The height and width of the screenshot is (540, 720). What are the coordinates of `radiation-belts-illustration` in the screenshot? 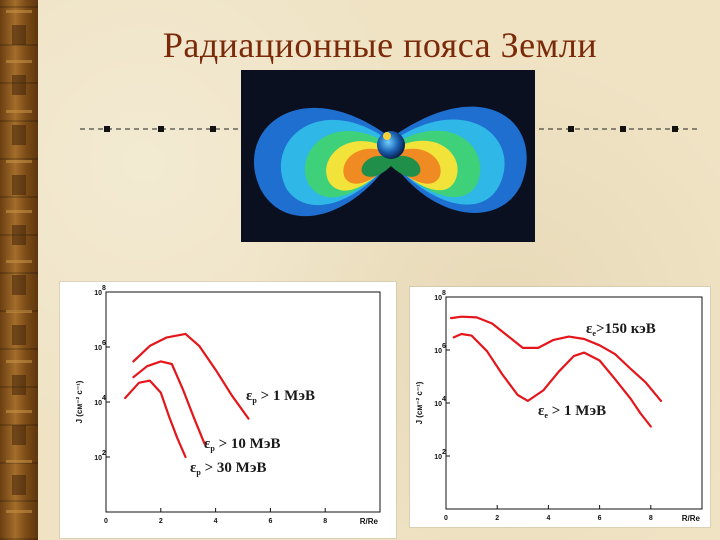 It's located at (388, 156).